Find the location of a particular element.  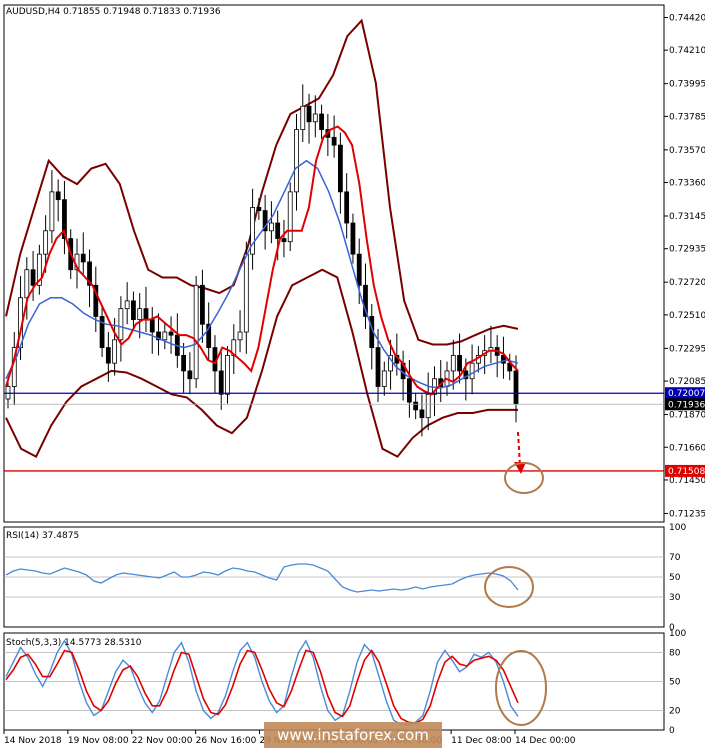

time-tick-label: 11 Dec 08:00 is located at coordinates (481, 741).